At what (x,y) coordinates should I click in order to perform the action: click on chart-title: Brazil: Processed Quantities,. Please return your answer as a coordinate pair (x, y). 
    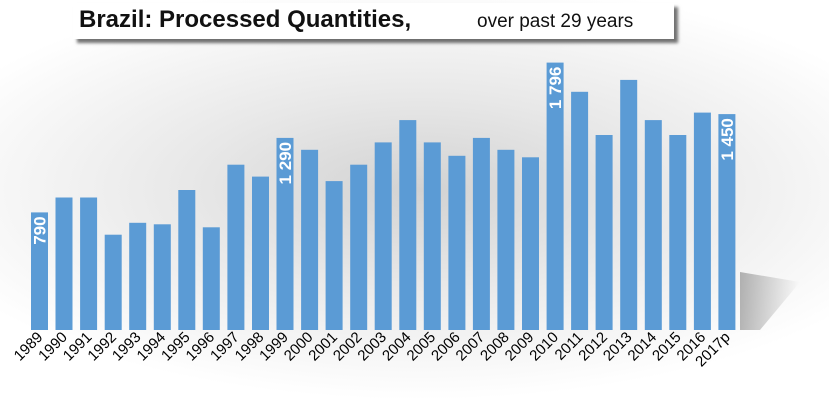
    Looking at the image, I should click on (245, 19).